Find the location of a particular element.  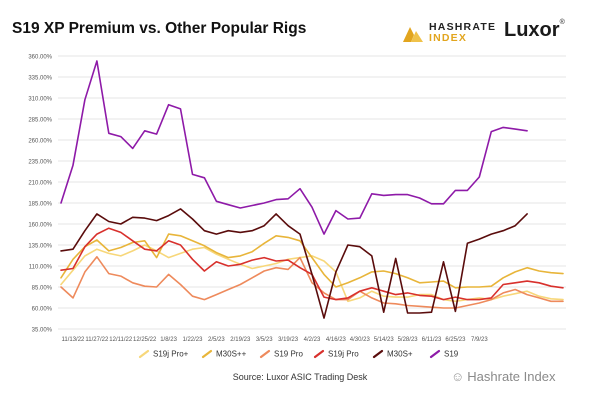

luxor-wordmark: Luxor is located at coordinates (532, 30).